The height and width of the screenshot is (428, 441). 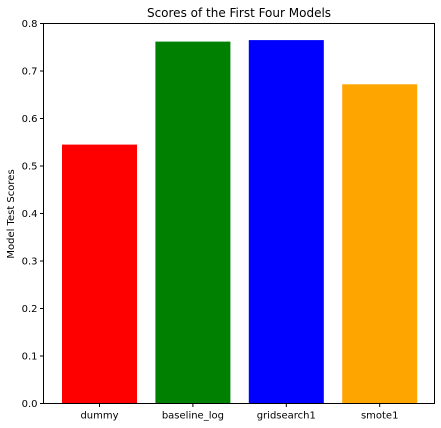 I want to click on x-tick-label: baseline_log, so click(x=193, y=416).